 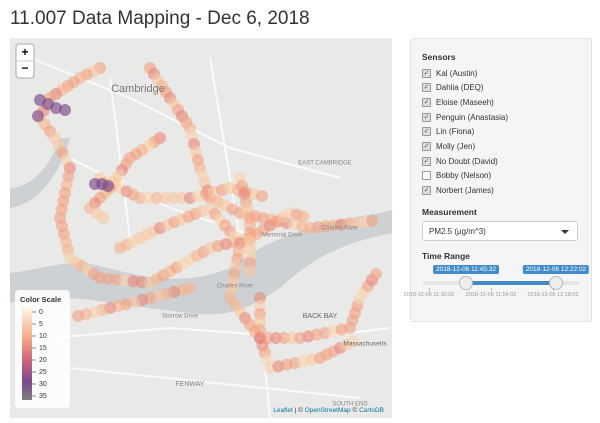 I want to click on measurement-select: PM2.5 (μg/m^3), so click(x=500, y=231).